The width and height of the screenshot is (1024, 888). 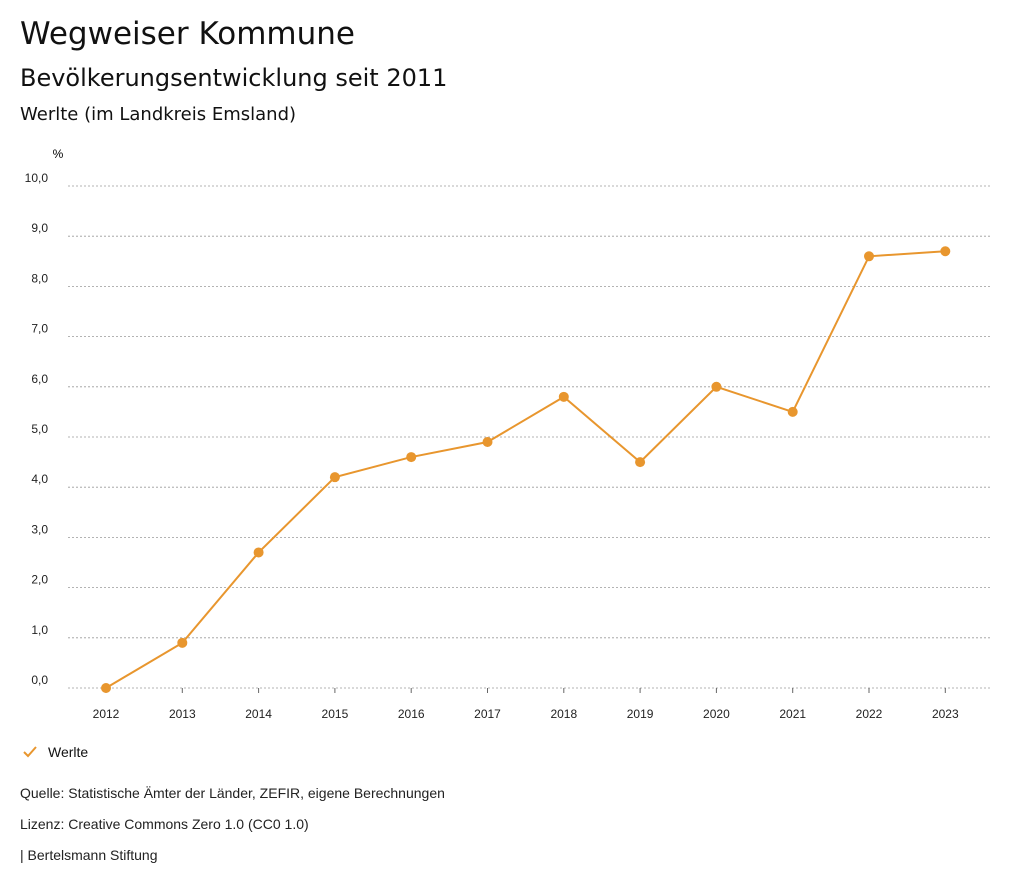 What do you see at coordinates (89, 855) in the screenshot?
I see `publisher-note: | Bertelsmann Stiftung` at bounding box center [89, 855].